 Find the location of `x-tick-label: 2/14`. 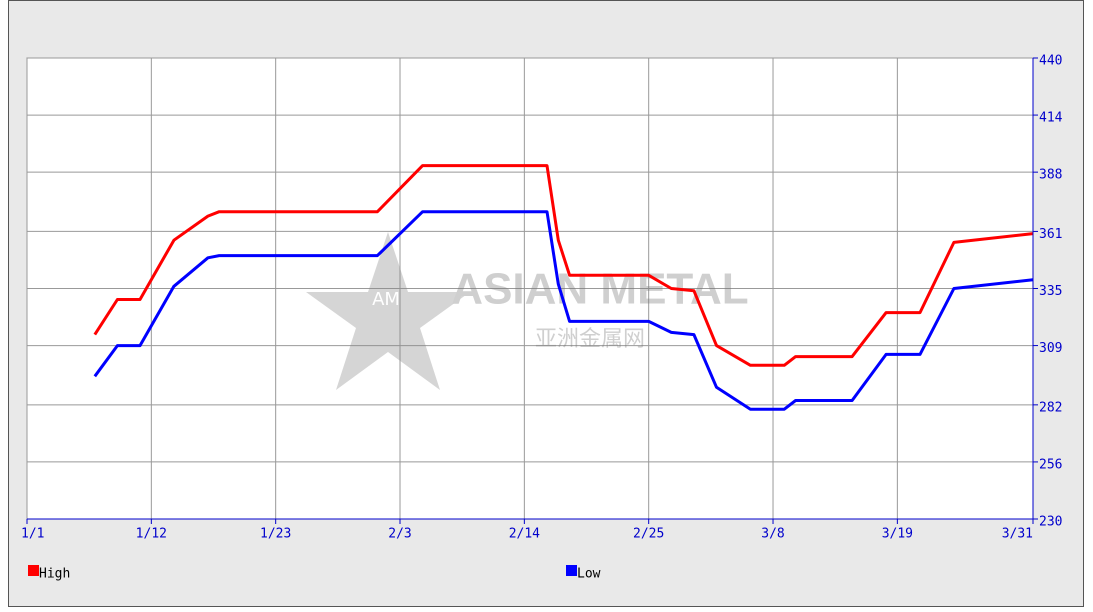

x-tick-label: 2/14 is located at coordinates (524, 534).